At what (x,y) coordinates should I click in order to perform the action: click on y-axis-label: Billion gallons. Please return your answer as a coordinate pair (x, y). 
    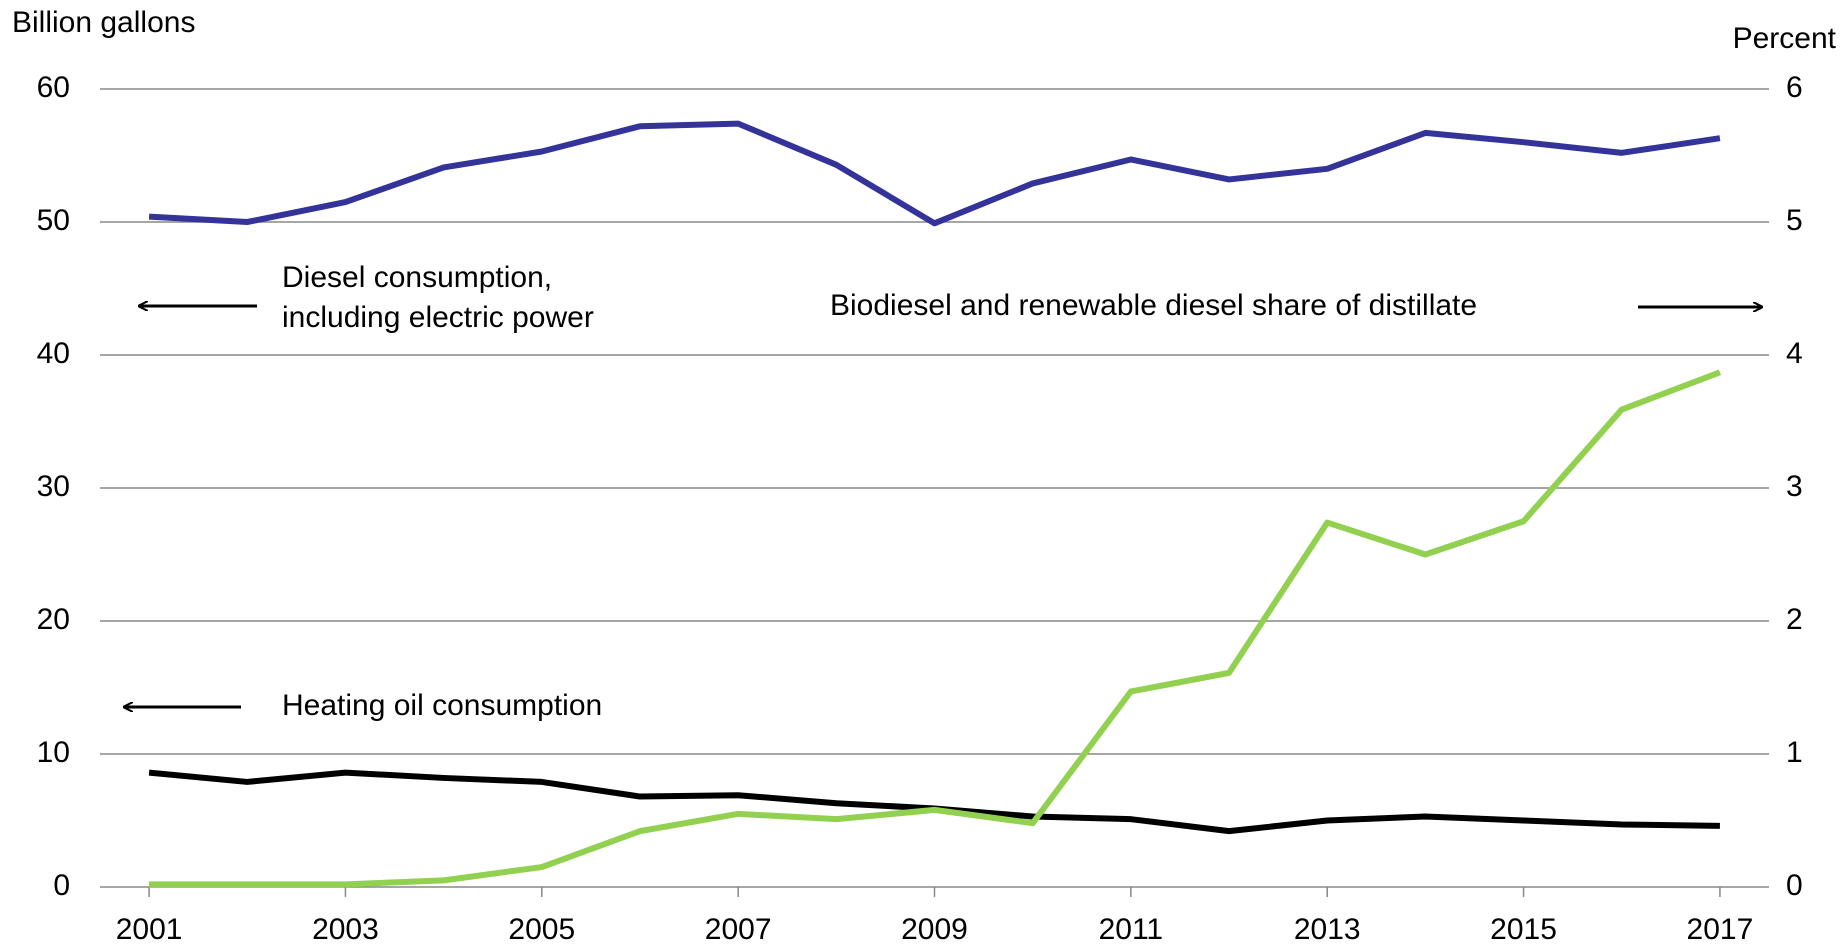
    Looking at the image, I should click on (103, 22).